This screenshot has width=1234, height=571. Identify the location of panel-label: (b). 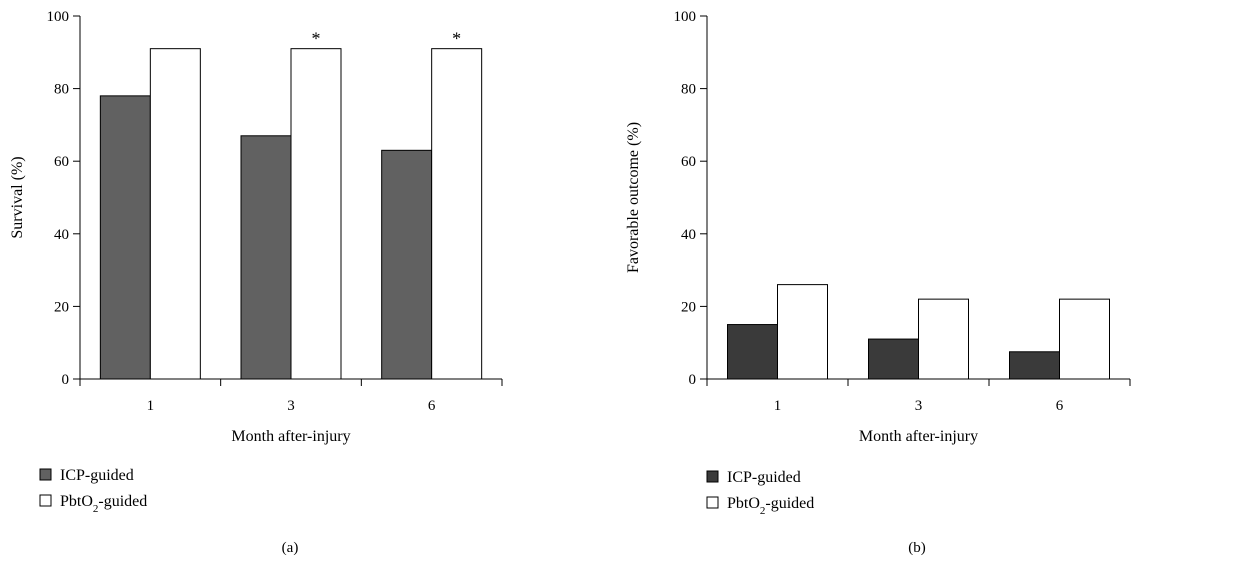
(917, 548).